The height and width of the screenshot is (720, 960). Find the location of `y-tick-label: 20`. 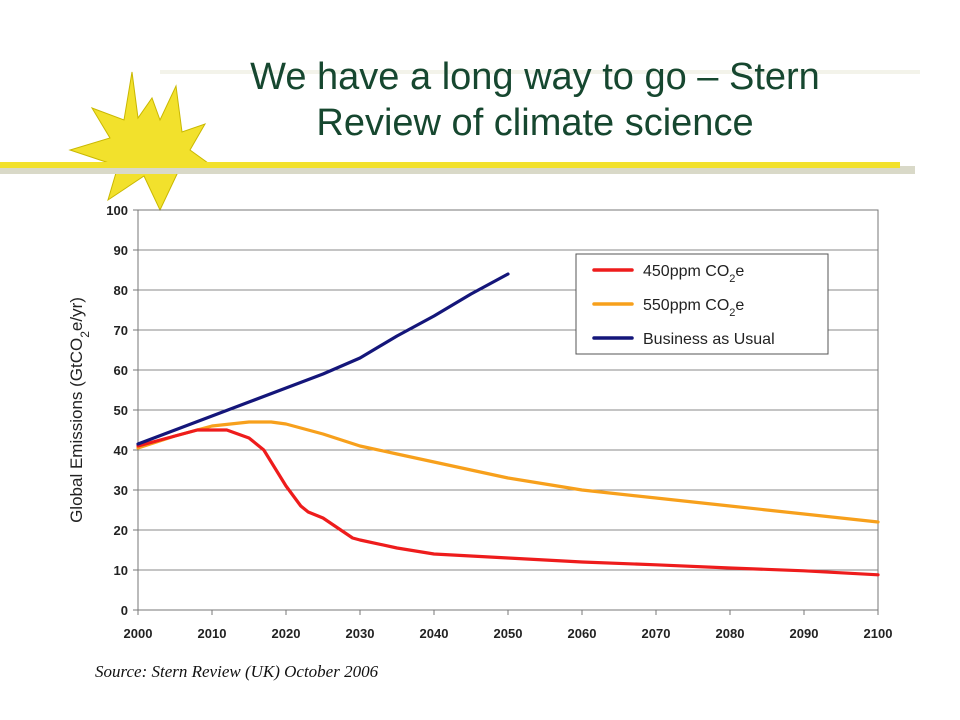

y-tick-label: 20 is located at coordinates (121, 530).